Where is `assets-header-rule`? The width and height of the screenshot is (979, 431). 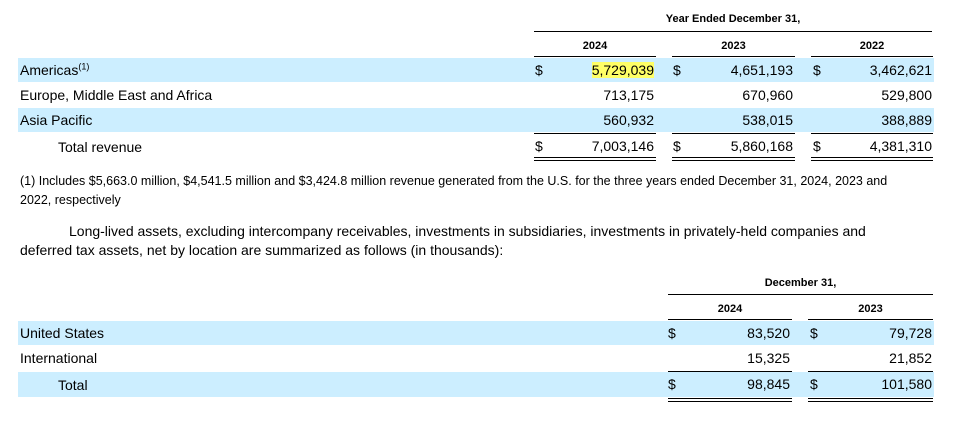 assets-header-rule is located at coordinates (800, 294).